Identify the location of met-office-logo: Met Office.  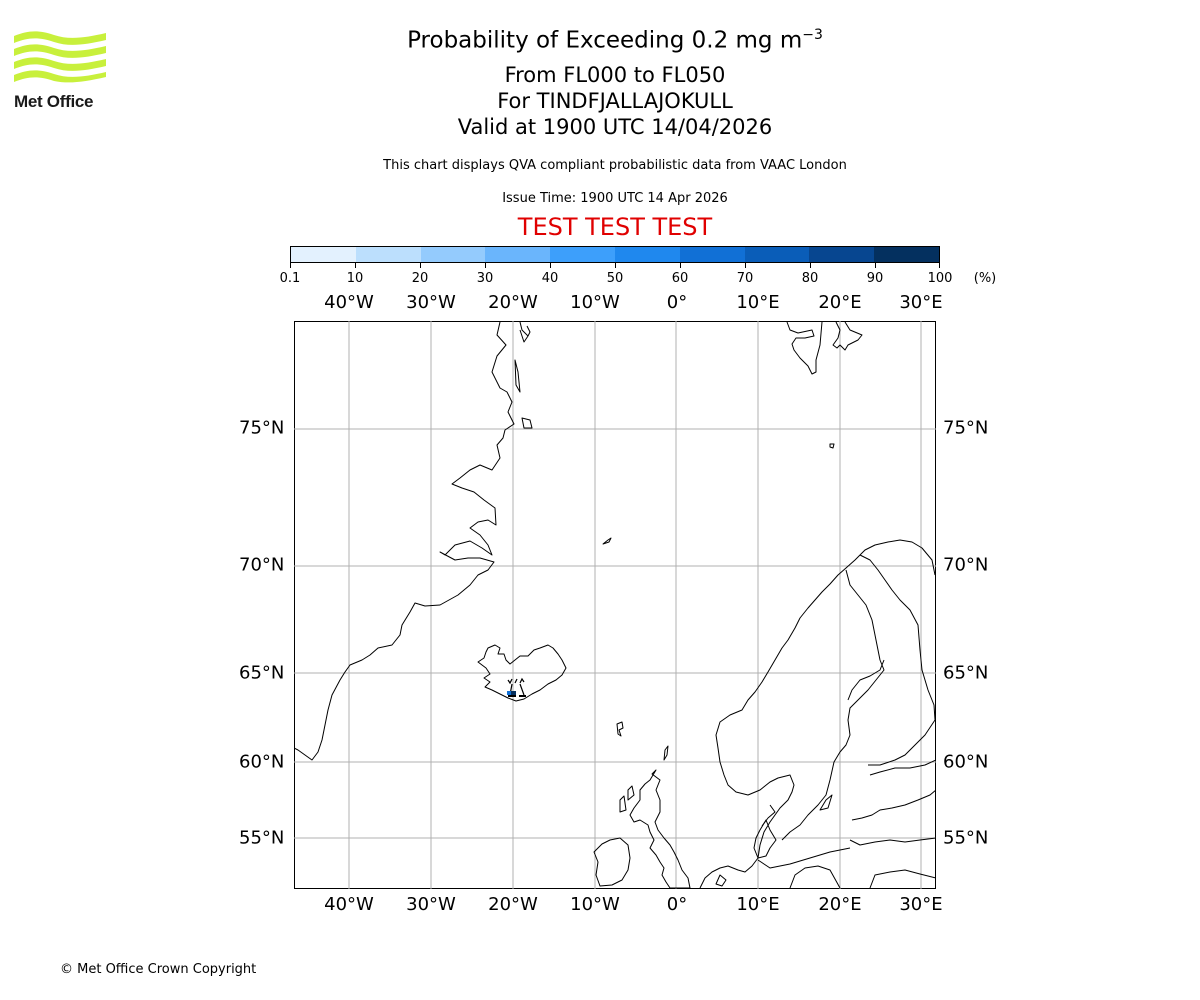
(60, 71).